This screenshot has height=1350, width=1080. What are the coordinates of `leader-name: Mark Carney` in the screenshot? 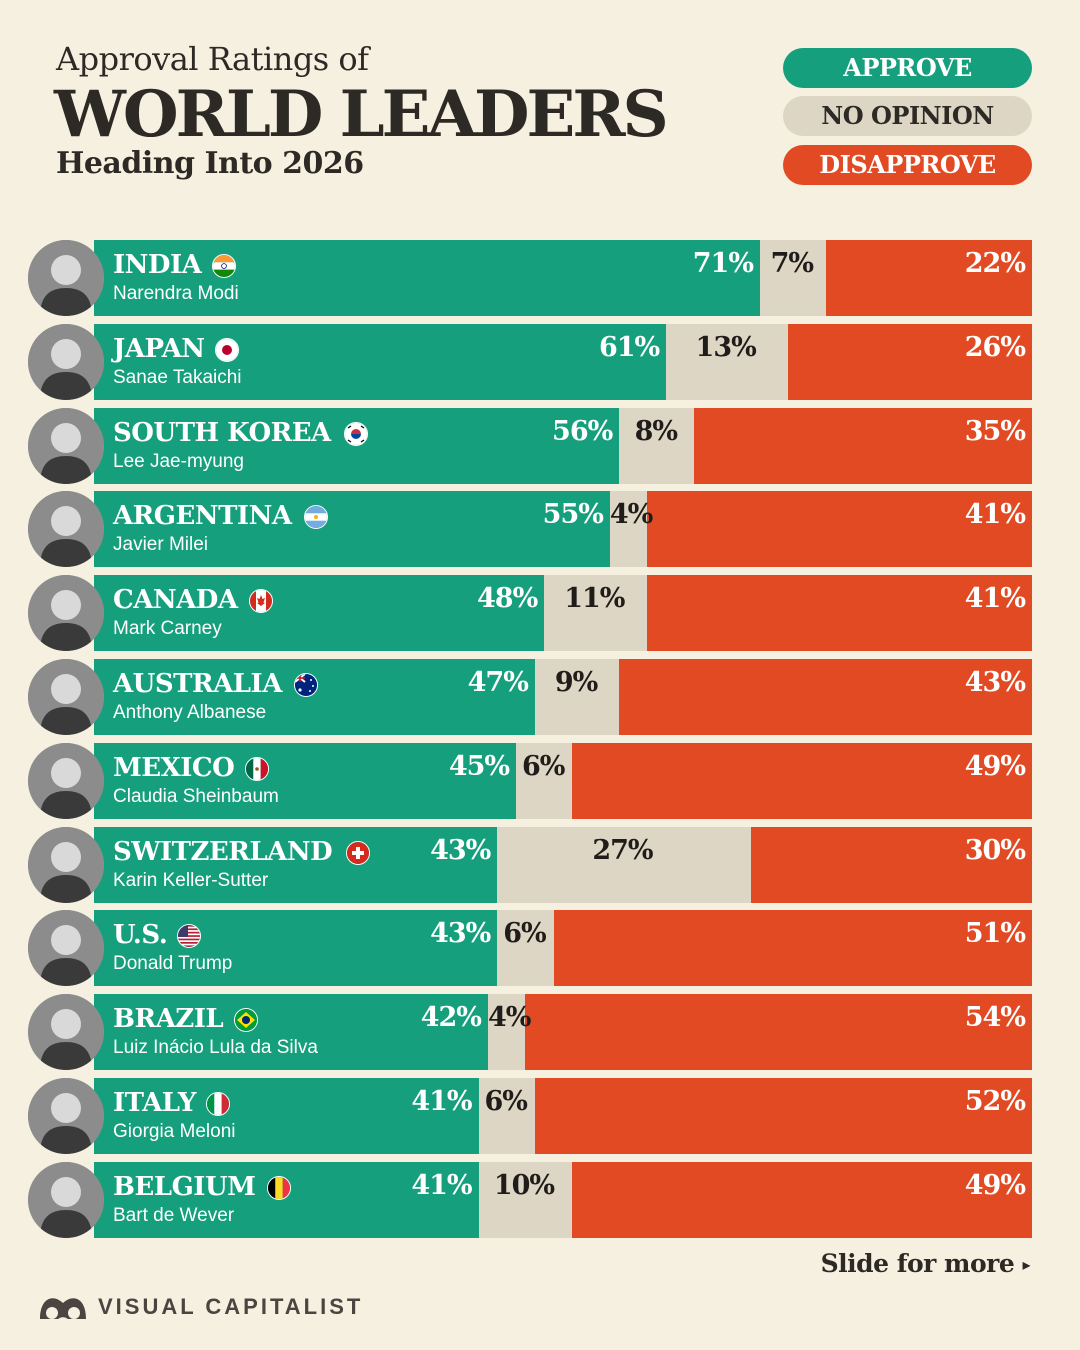 It's located at (167, 628).